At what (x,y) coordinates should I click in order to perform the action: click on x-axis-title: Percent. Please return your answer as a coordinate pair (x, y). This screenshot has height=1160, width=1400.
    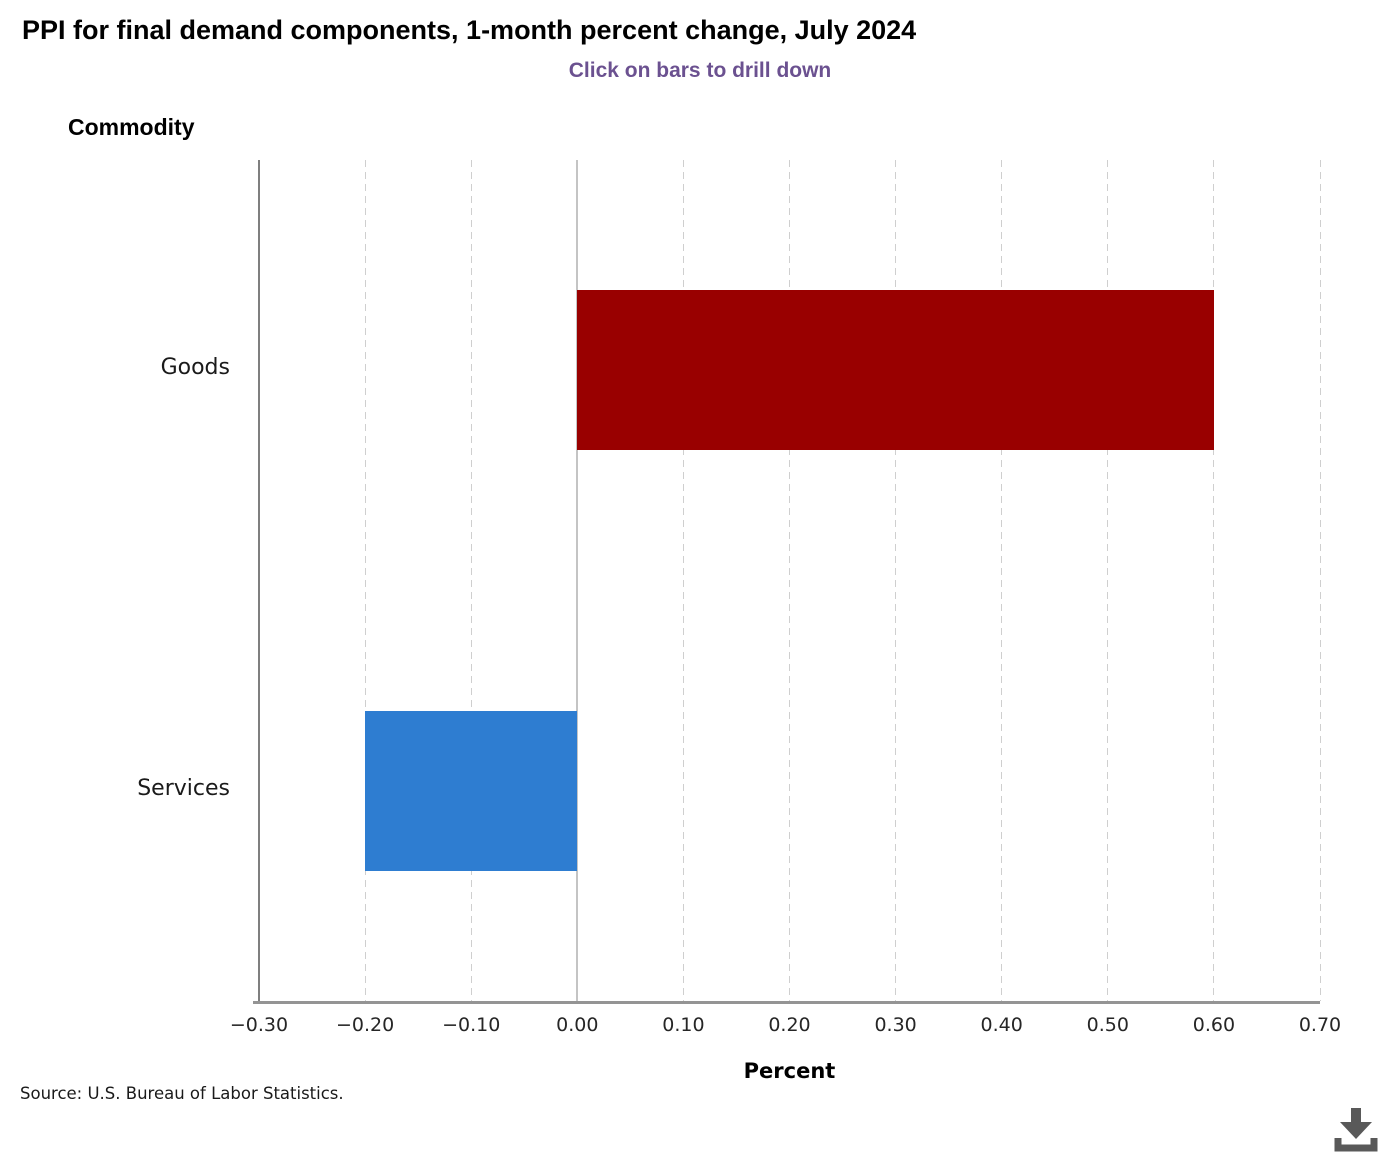
    Looking at the image, I should click on (789, 1071).